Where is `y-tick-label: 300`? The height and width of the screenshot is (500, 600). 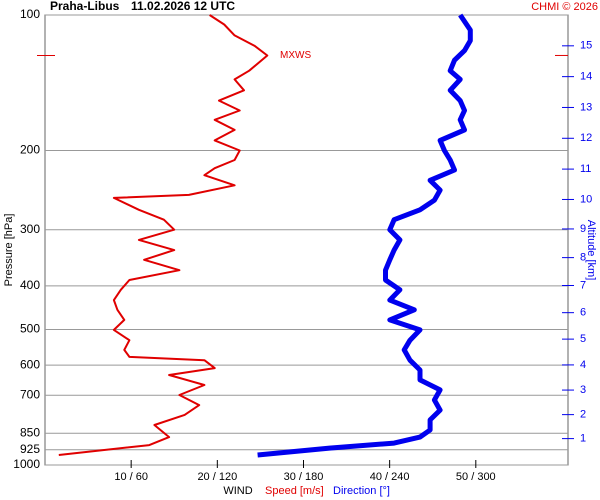
y-tick-label: 300 is located at coordinates (30, 229).